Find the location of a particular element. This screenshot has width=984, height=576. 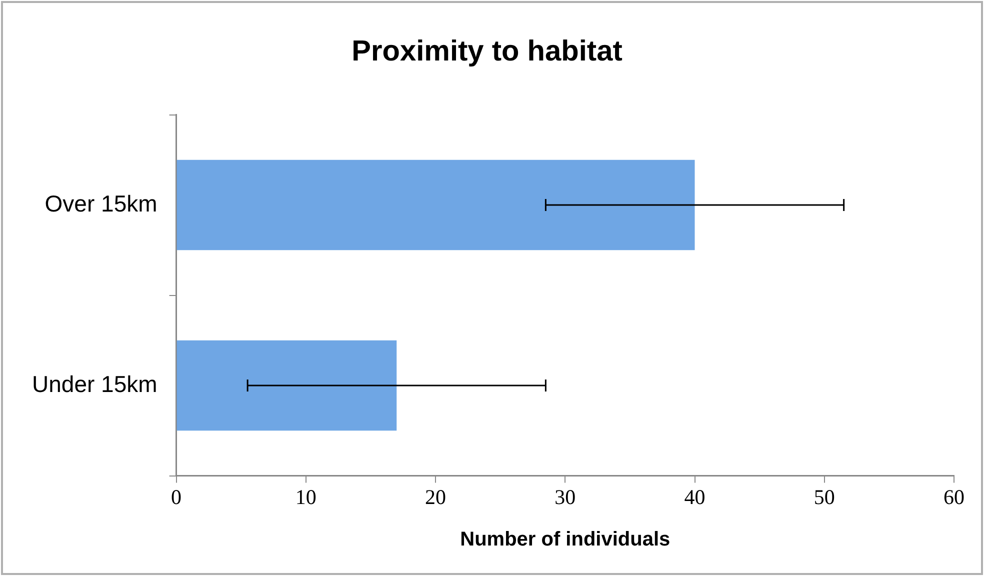

y-tick-label: Over 15km is located at coordinates (101, 203).